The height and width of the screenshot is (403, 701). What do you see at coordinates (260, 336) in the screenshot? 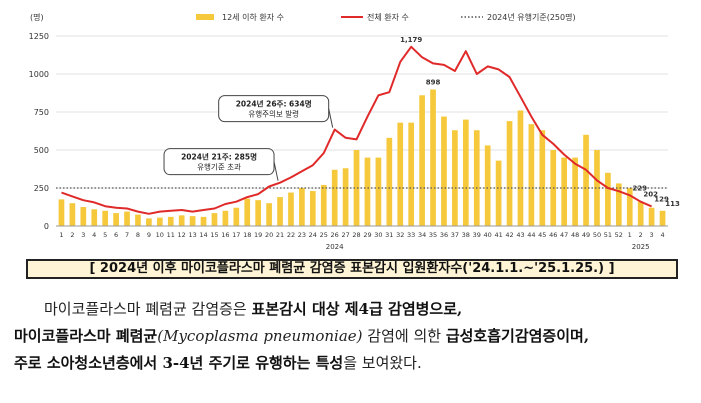
I see `p2-italic: (Mycoplasma pneumoniae)` at bounding box center [260, 336].